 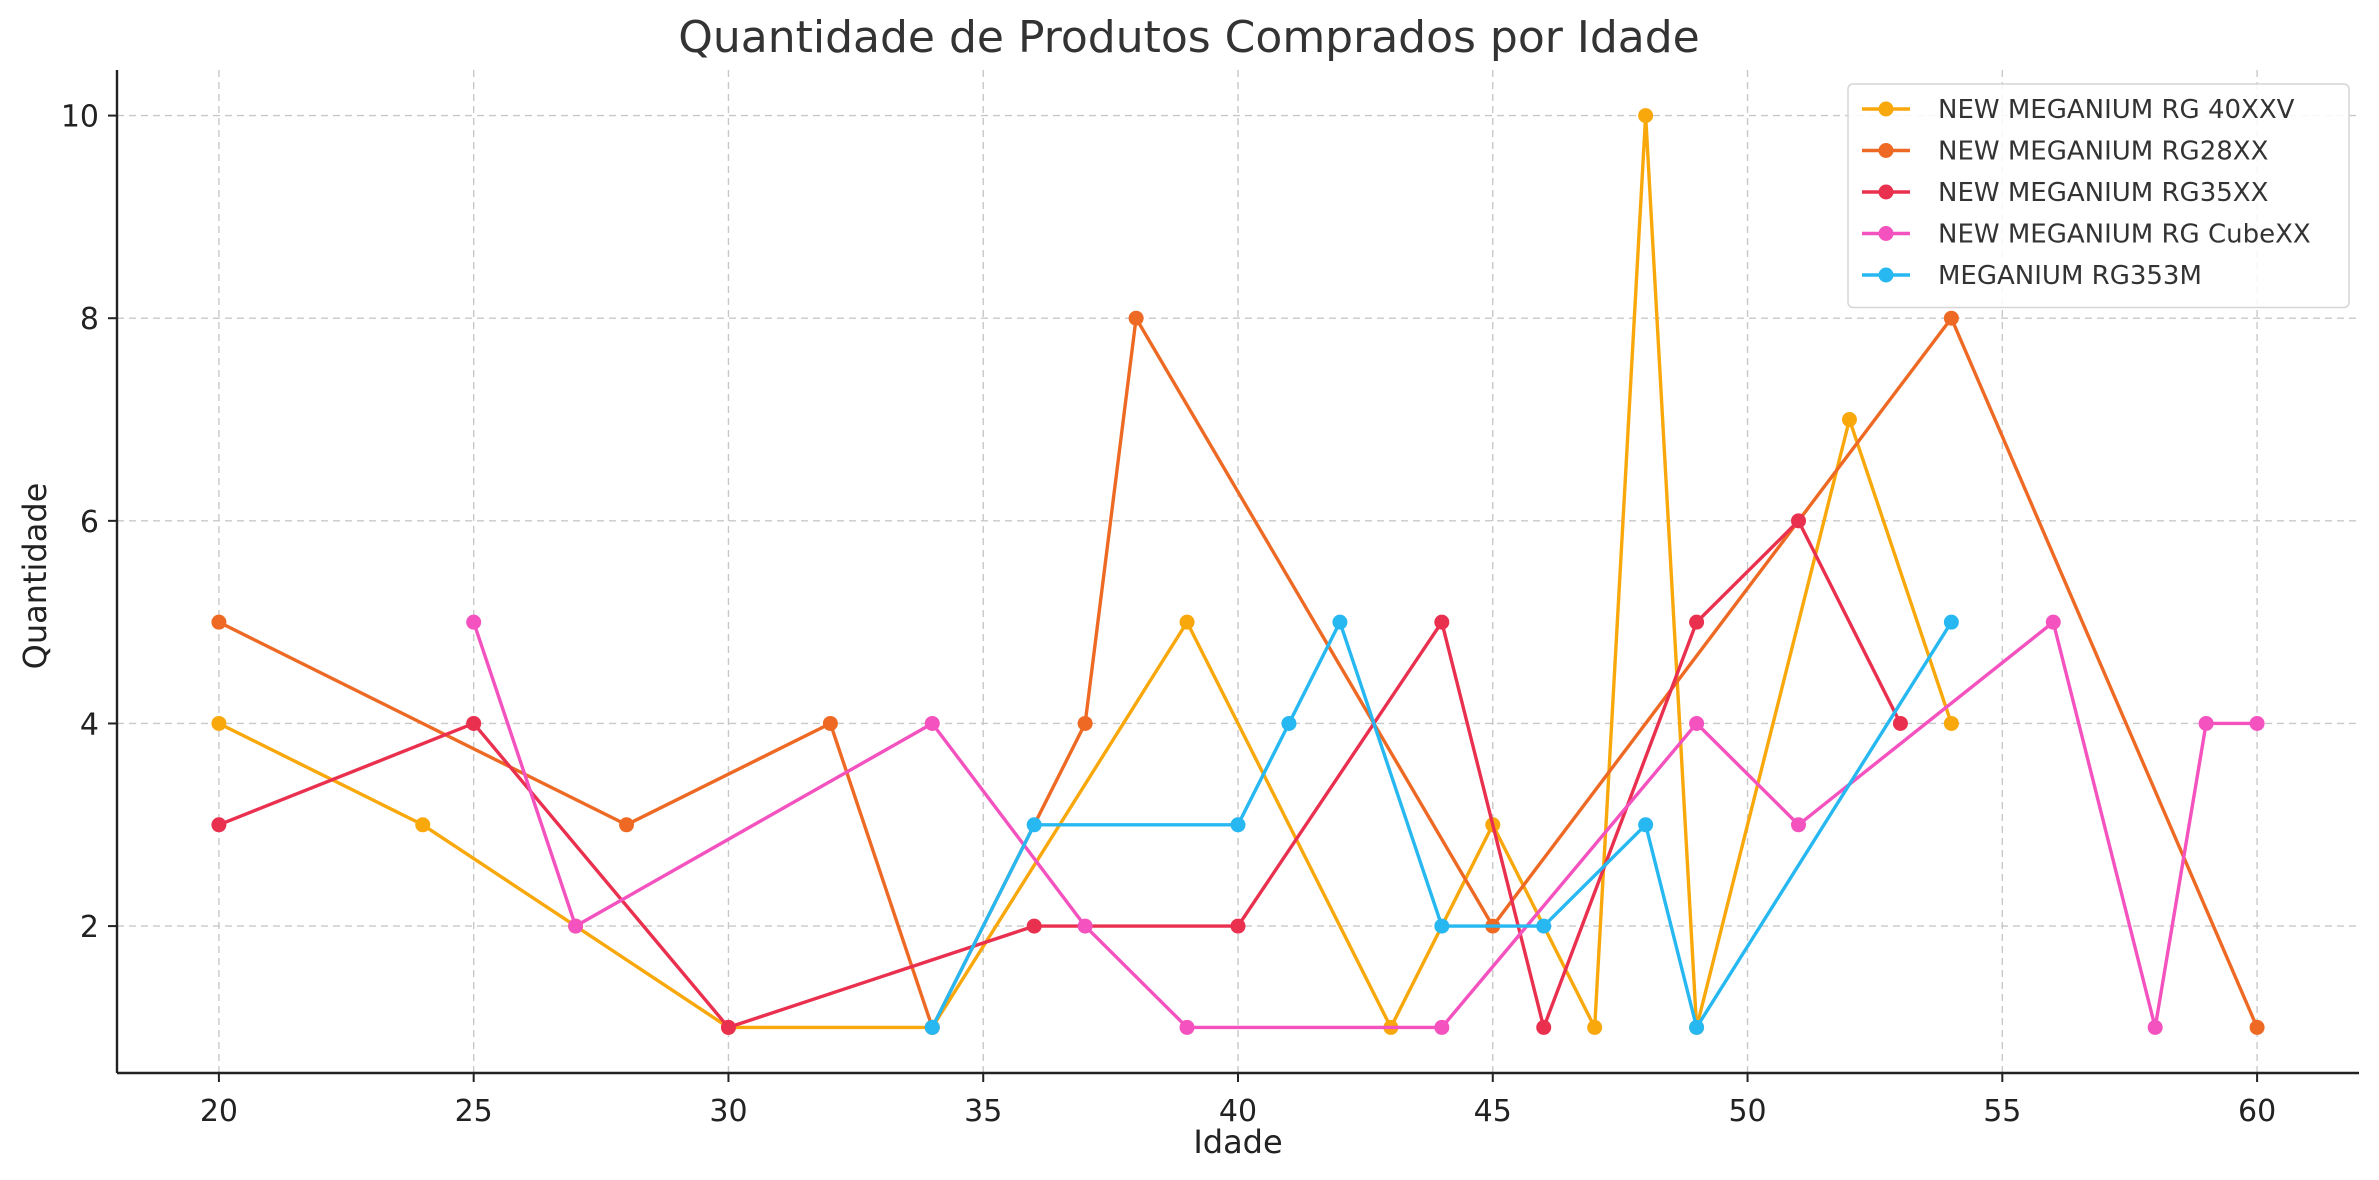 I want to click on x-tick-label: 30, so click(x=728, y=1111).